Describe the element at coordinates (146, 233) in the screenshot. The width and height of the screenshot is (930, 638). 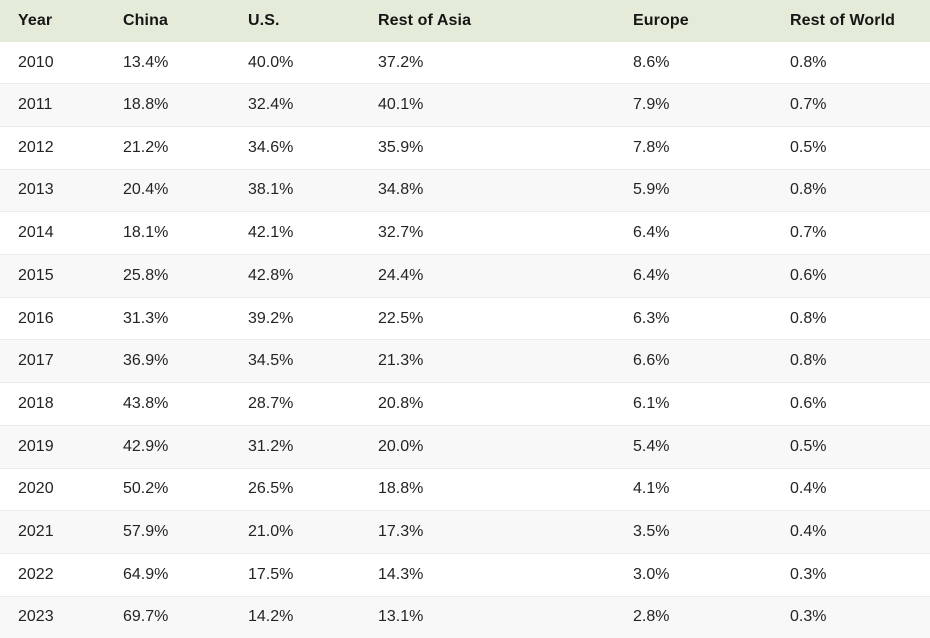
I see `value-cell: 18.1%` at that location.